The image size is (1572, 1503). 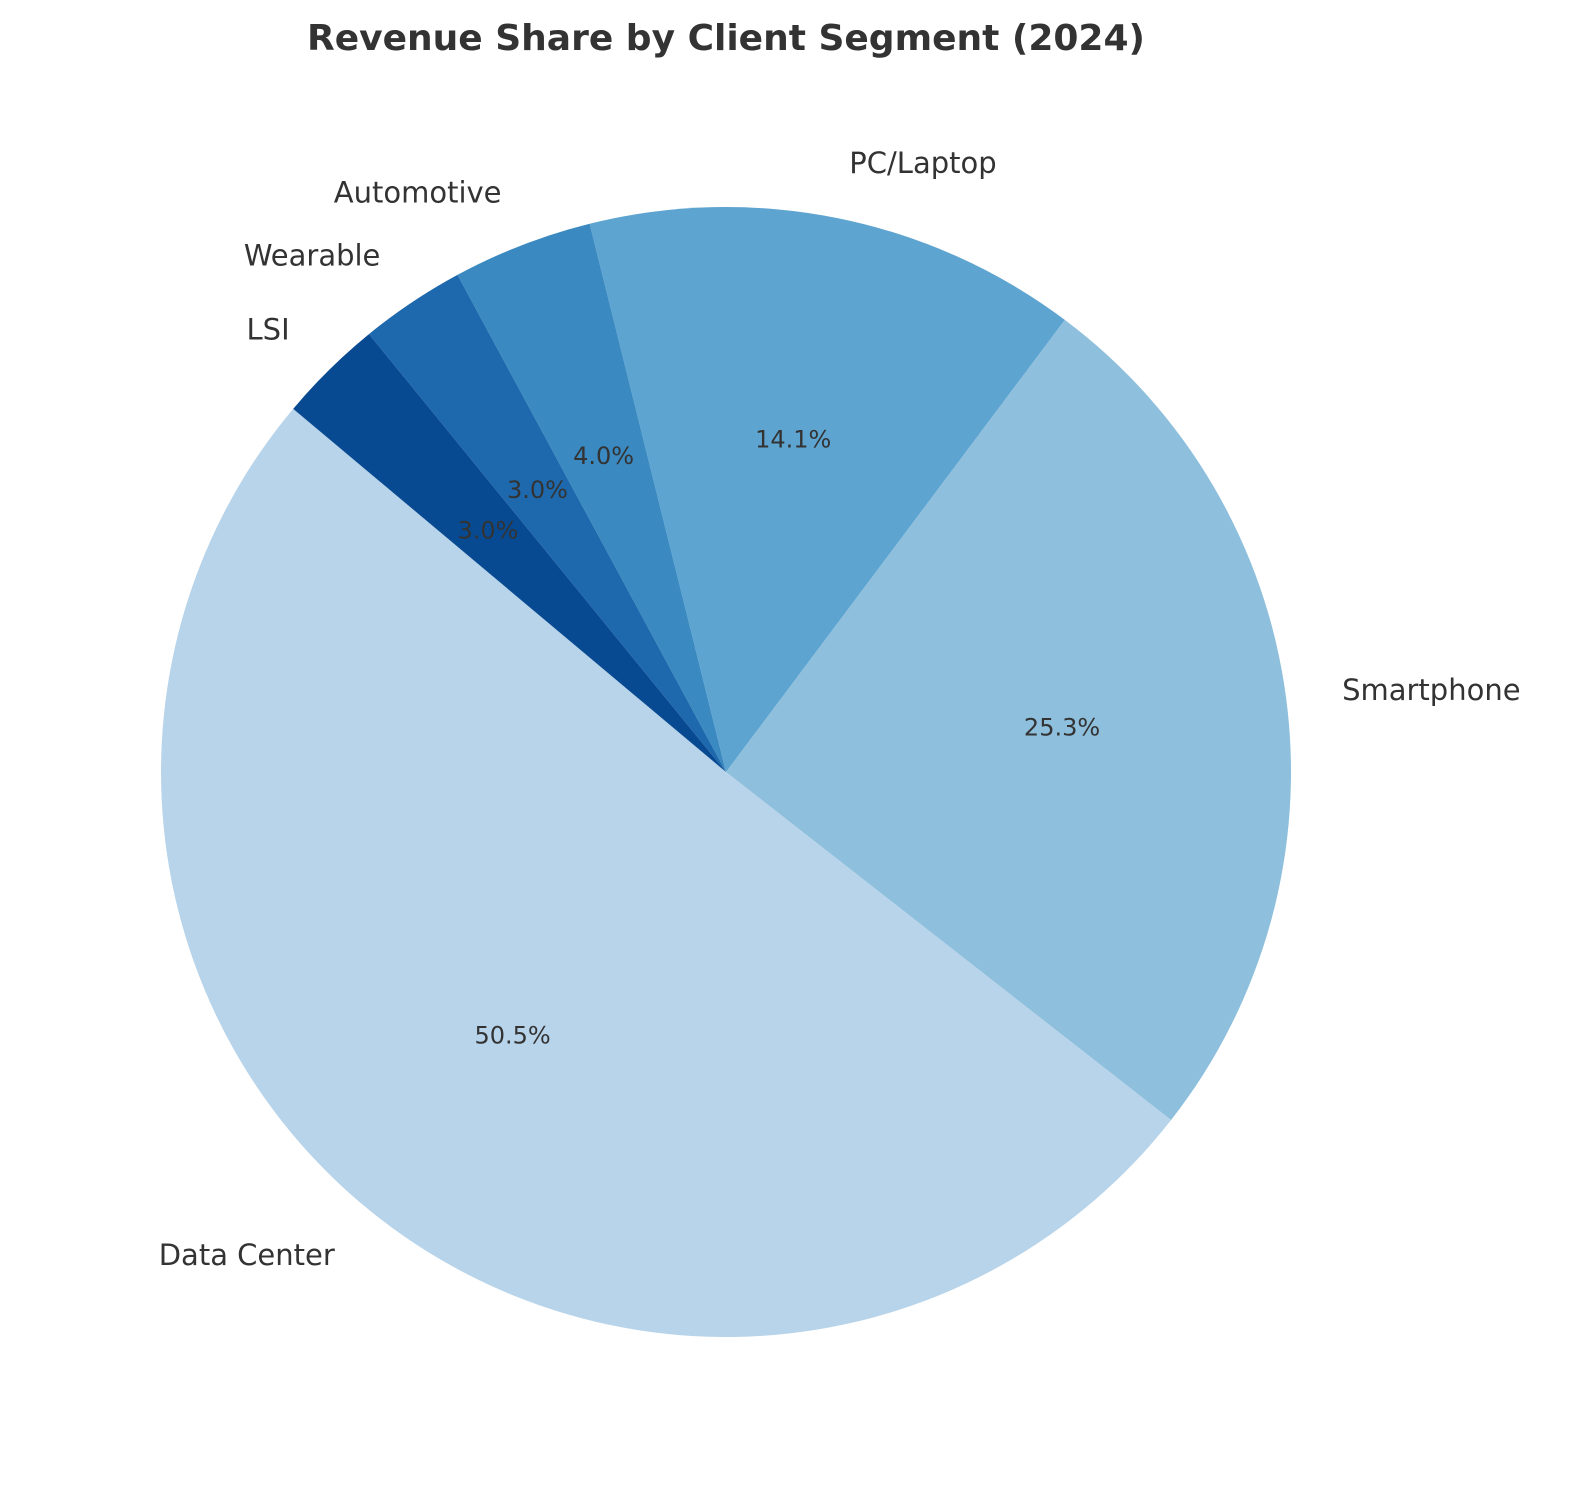 I want to click on slice-percent-pc-laptop: 14.1%, so click(x=793, y=440).